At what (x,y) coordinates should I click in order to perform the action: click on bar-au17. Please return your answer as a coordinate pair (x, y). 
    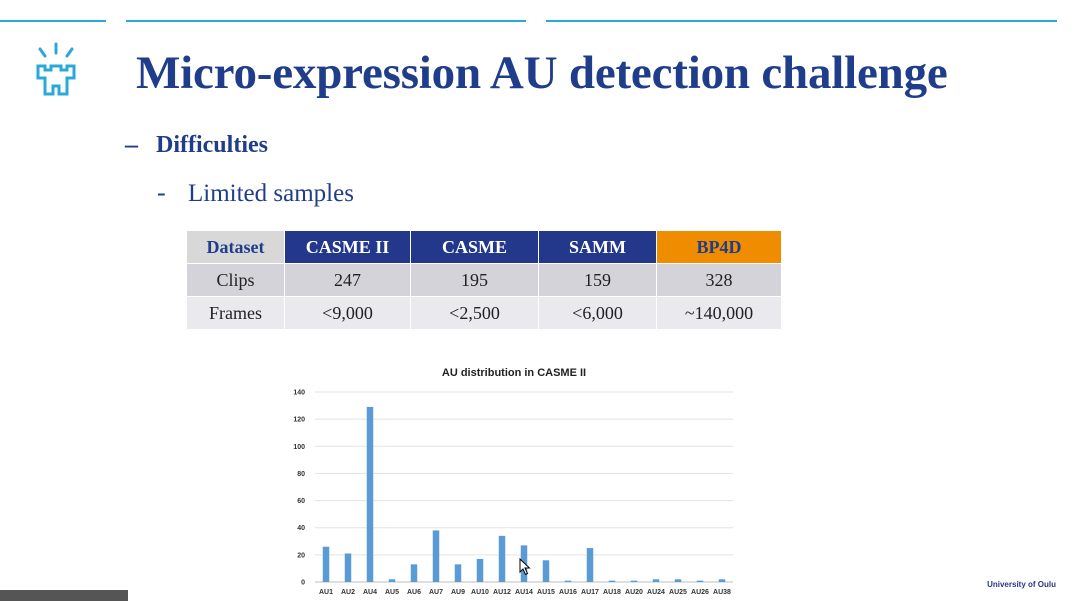
    Looking at the image, I should click on (590, 565).